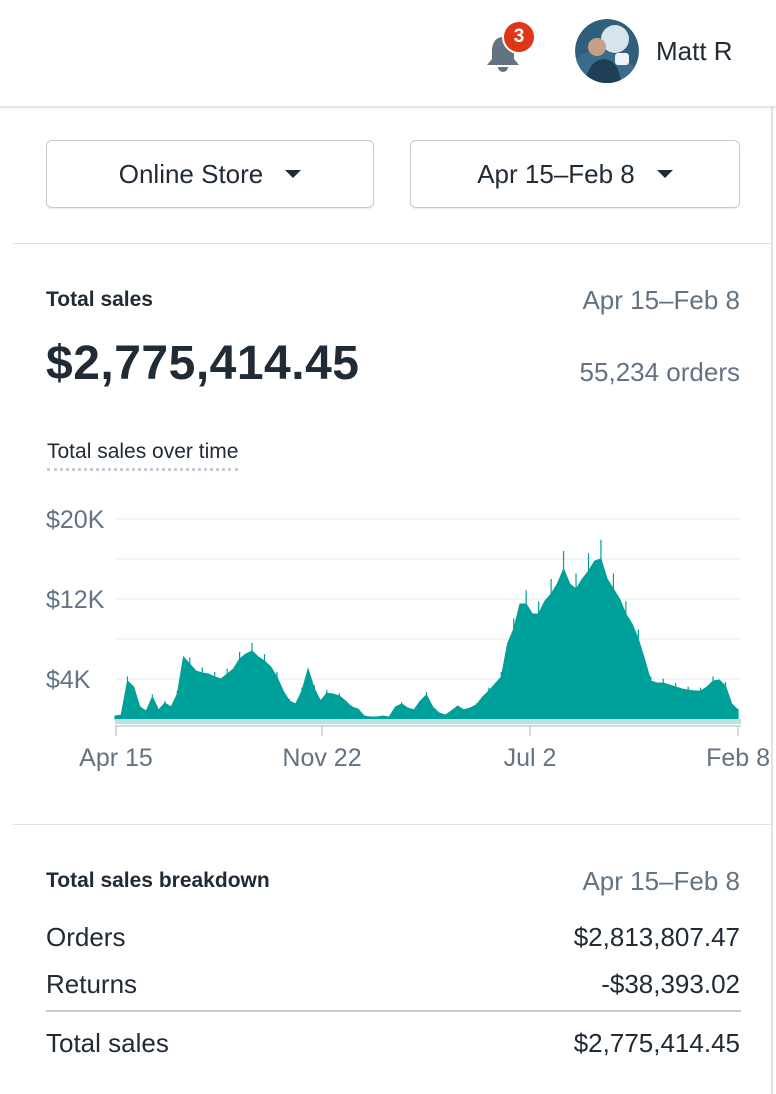 The image size is (776, 1094). Describe the element at coordinates (426, 639) in the screenshot. I see `chart-area-series` at that location.